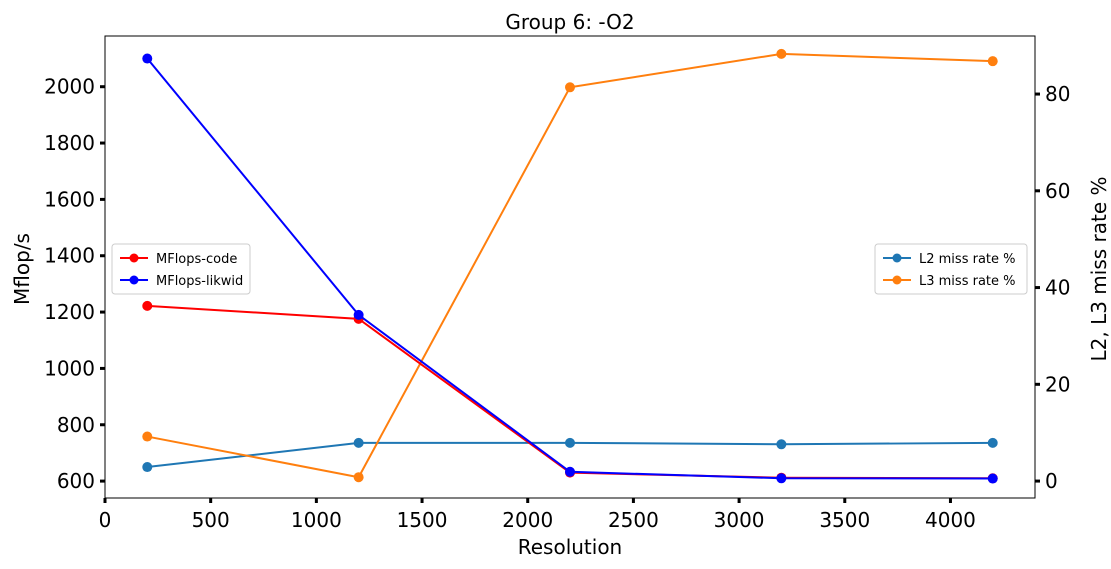  I want to click on x-tick-label: 4000, so click(950, 520).